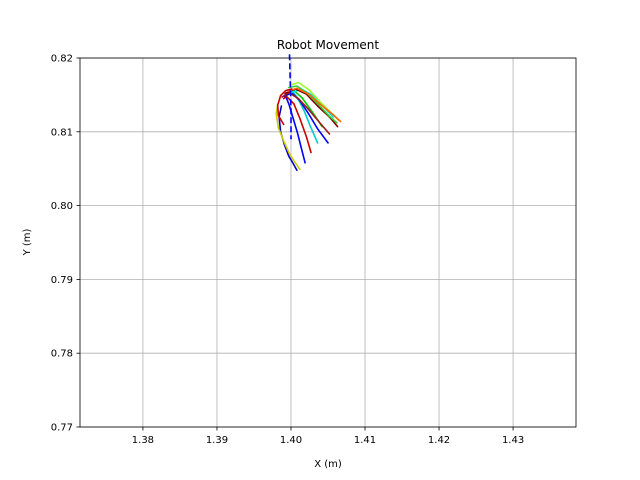 Image resolution: width=640 pixels, height=480 pixels. I want to click on x-tick-label: 1.43, so click(513, 440).